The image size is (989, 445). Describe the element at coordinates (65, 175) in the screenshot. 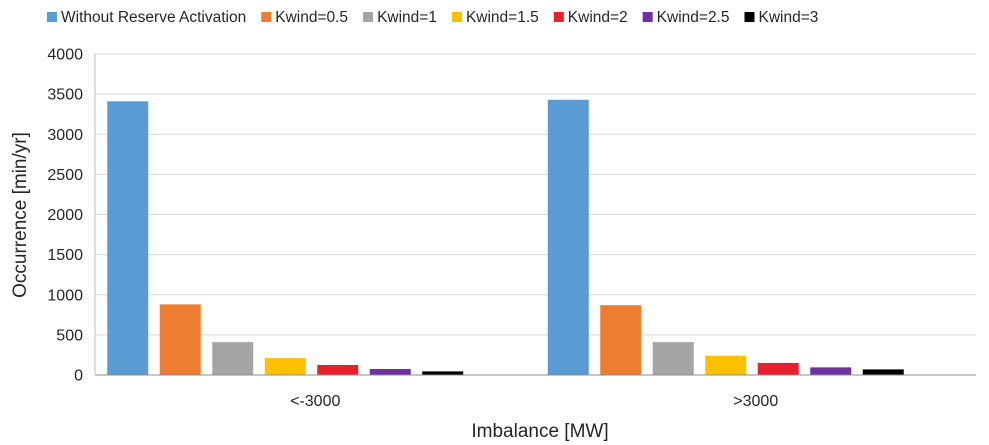

I see `y-tick-label: 2500` at that location.